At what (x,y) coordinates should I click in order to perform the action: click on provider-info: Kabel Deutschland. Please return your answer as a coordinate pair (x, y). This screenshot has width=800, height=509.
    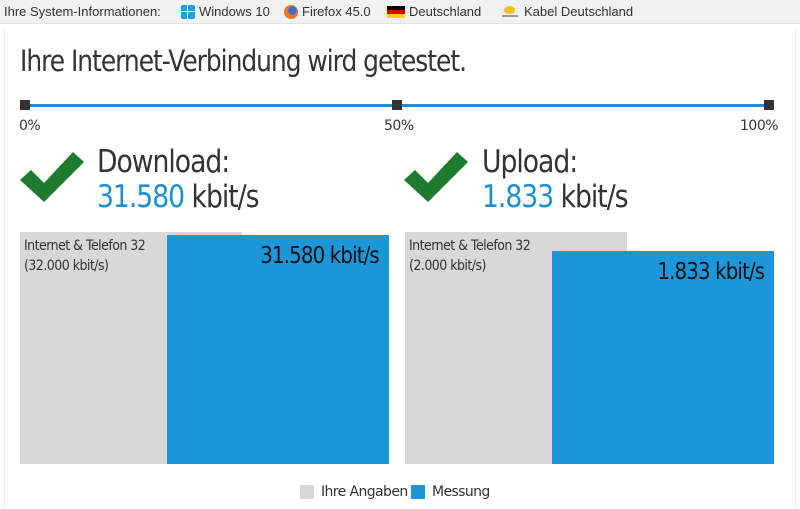
    Looking at the image, I should click on (566, 11).